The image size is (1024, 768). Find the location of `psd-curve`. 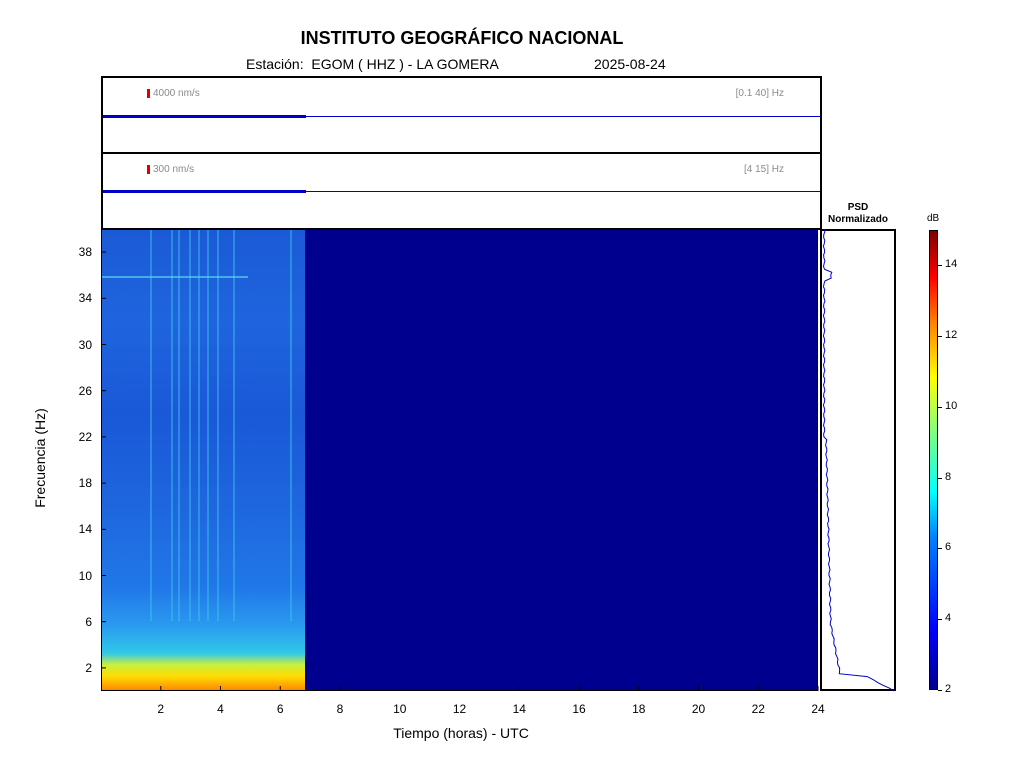

psd-curve is located at coordinates (858, 460).